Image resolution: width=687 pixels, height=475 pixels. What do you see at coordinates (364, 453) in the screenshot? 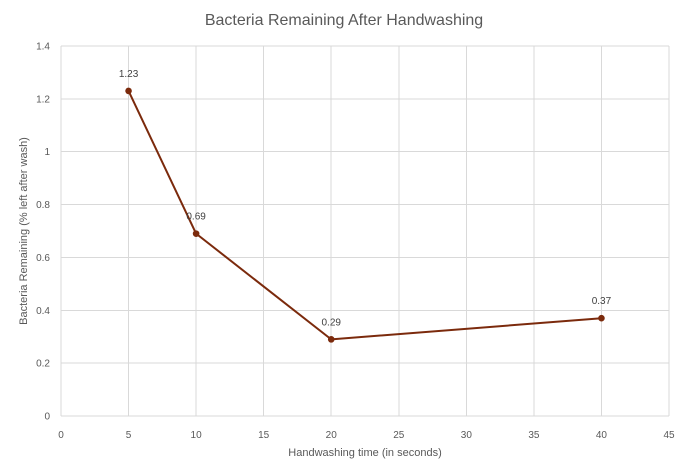
I see `x-axis-title: Handwashing time (in seconds)` at bounding box center [364, 453].